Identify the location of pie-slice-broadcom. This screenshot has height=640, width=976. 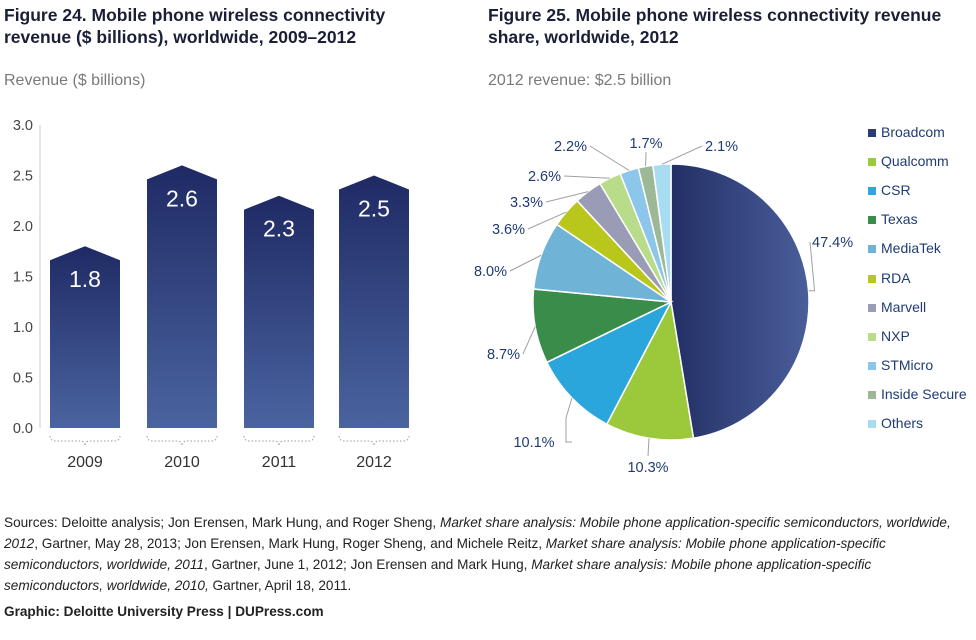
(740, 301).